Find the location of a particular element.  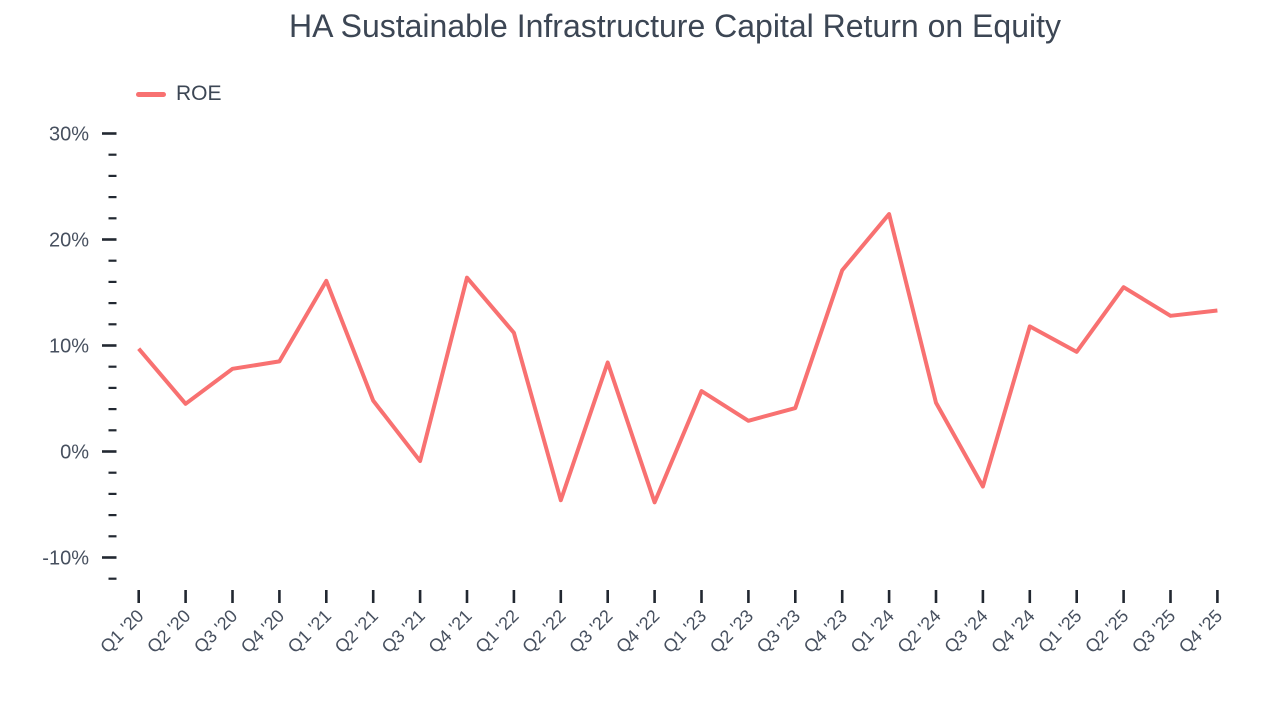

y-axis-tick-label: -10% is located at coordinates (65, 559).